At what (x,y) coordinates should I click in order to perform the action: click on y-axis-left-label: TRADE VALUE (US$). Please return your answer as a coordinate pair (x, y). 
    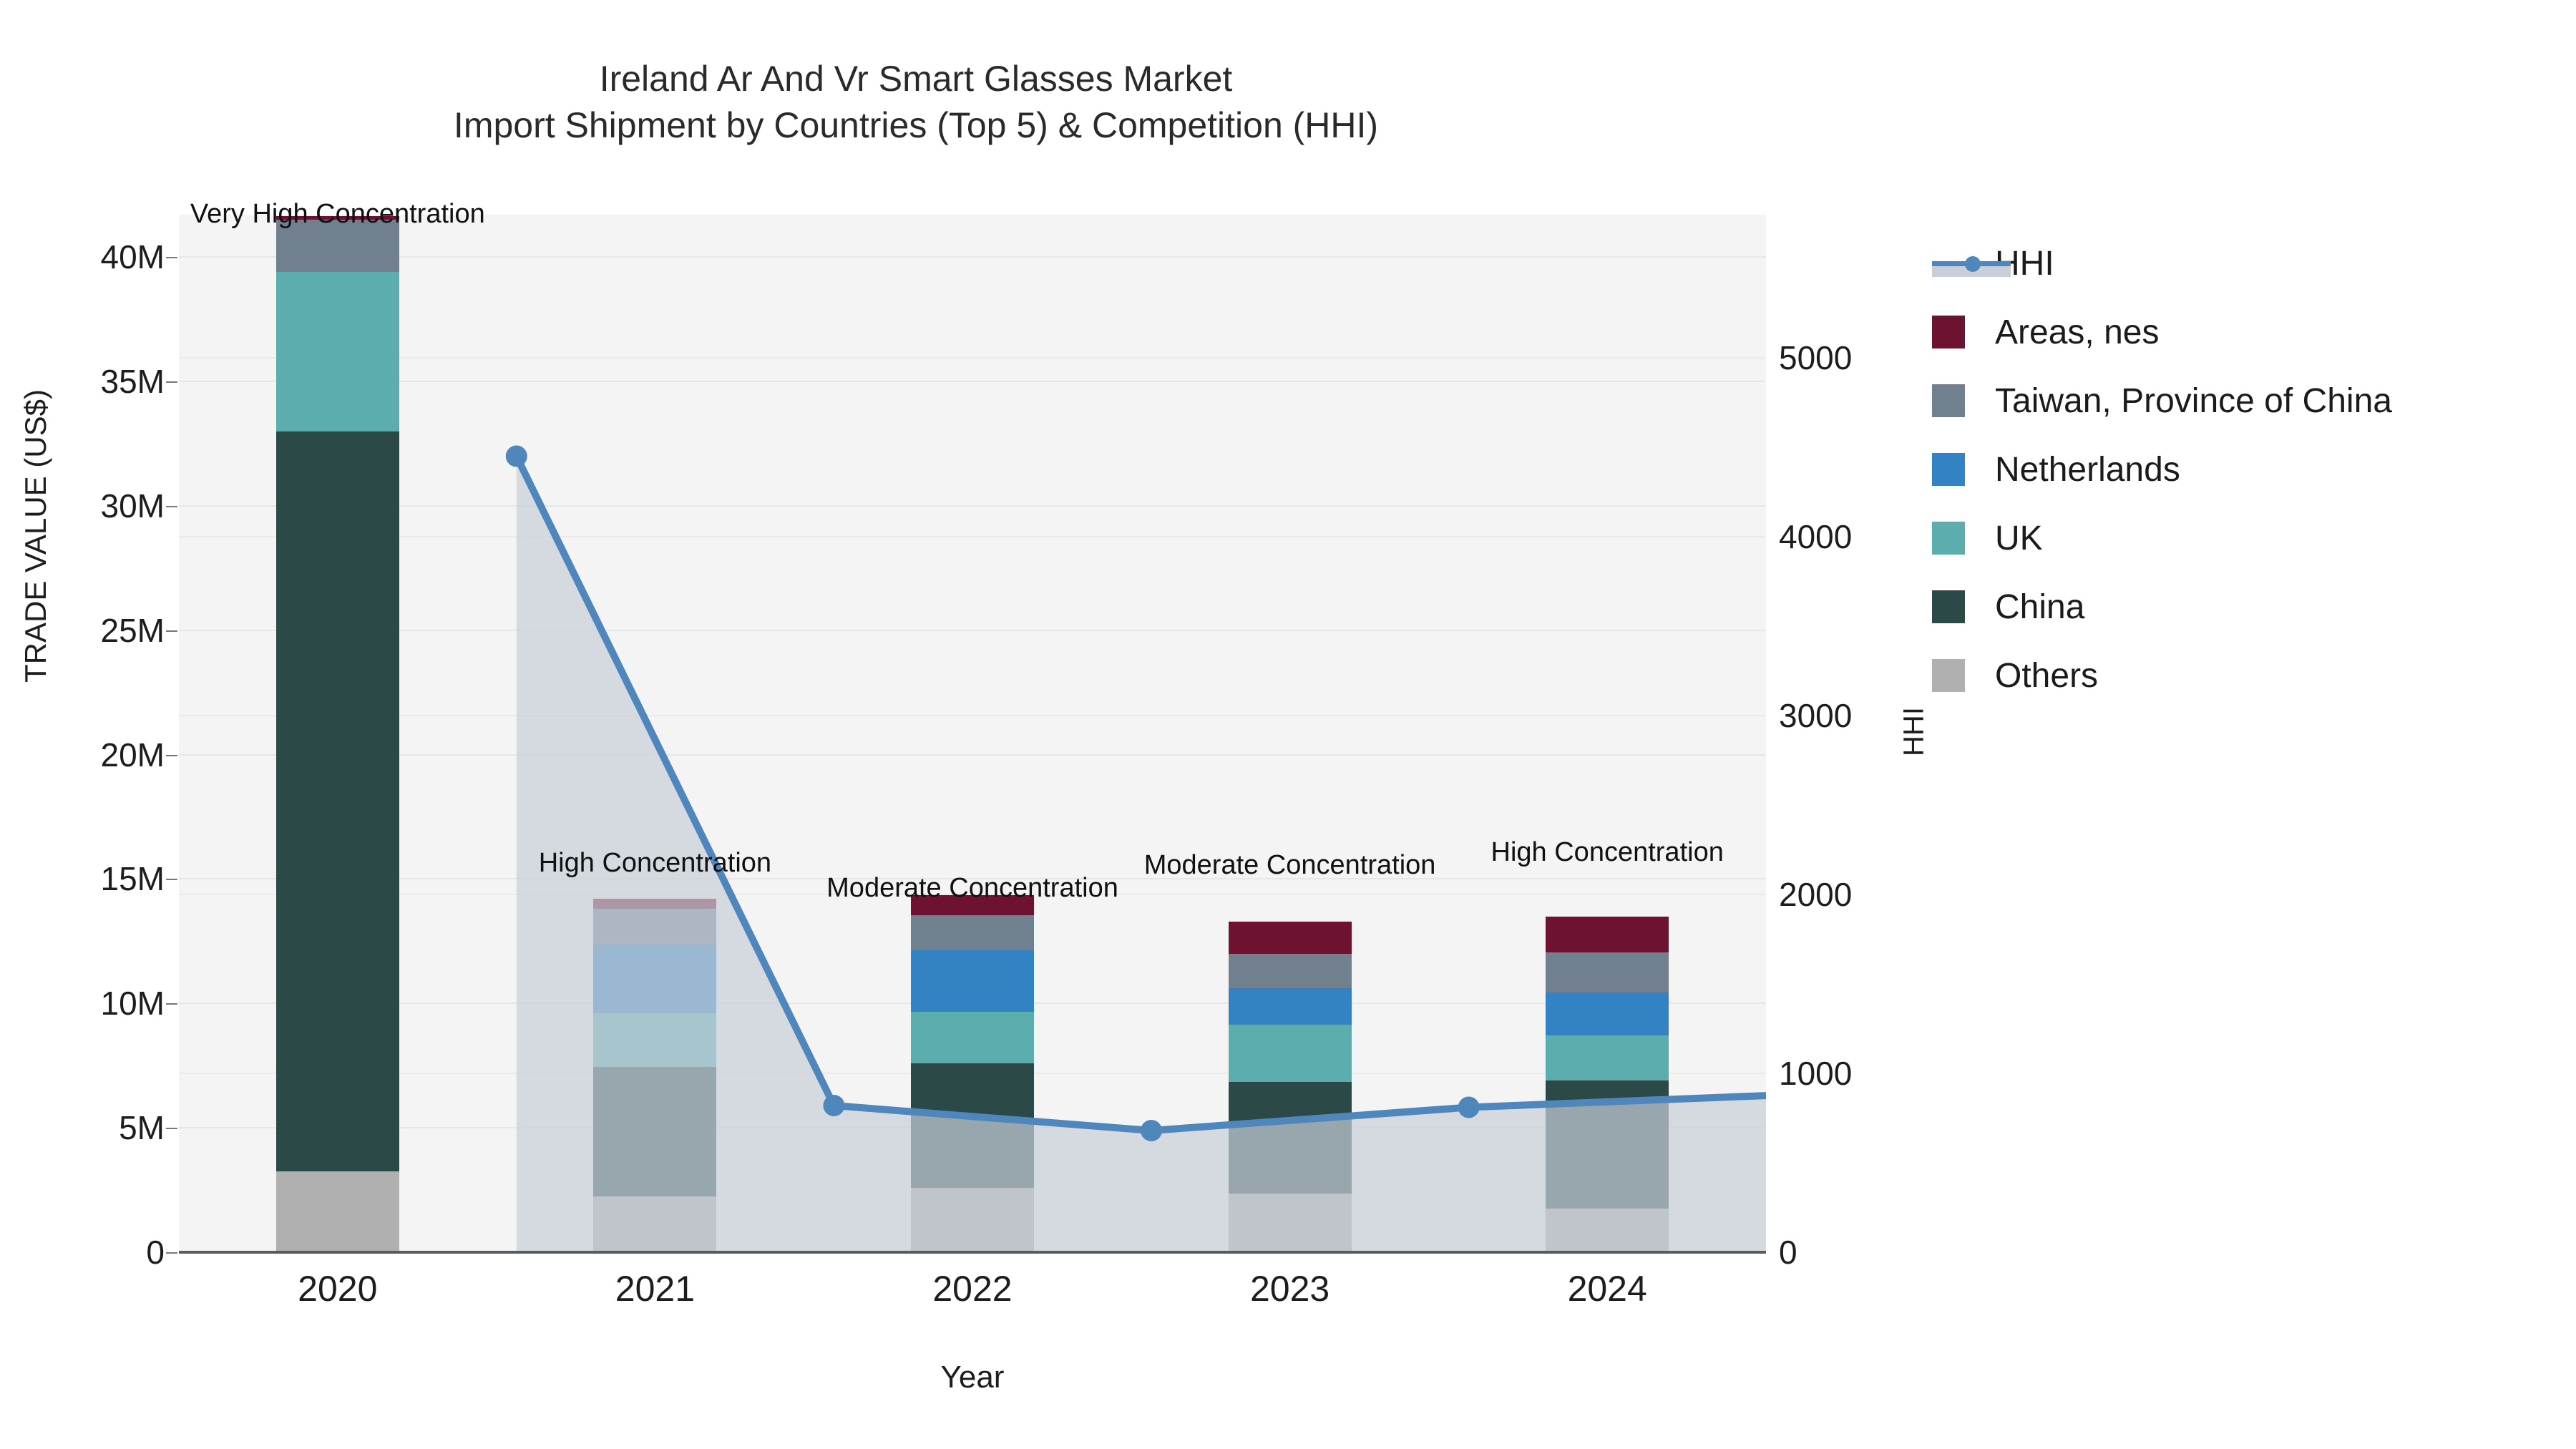
    Looking at the image, I should click on (35, 536).